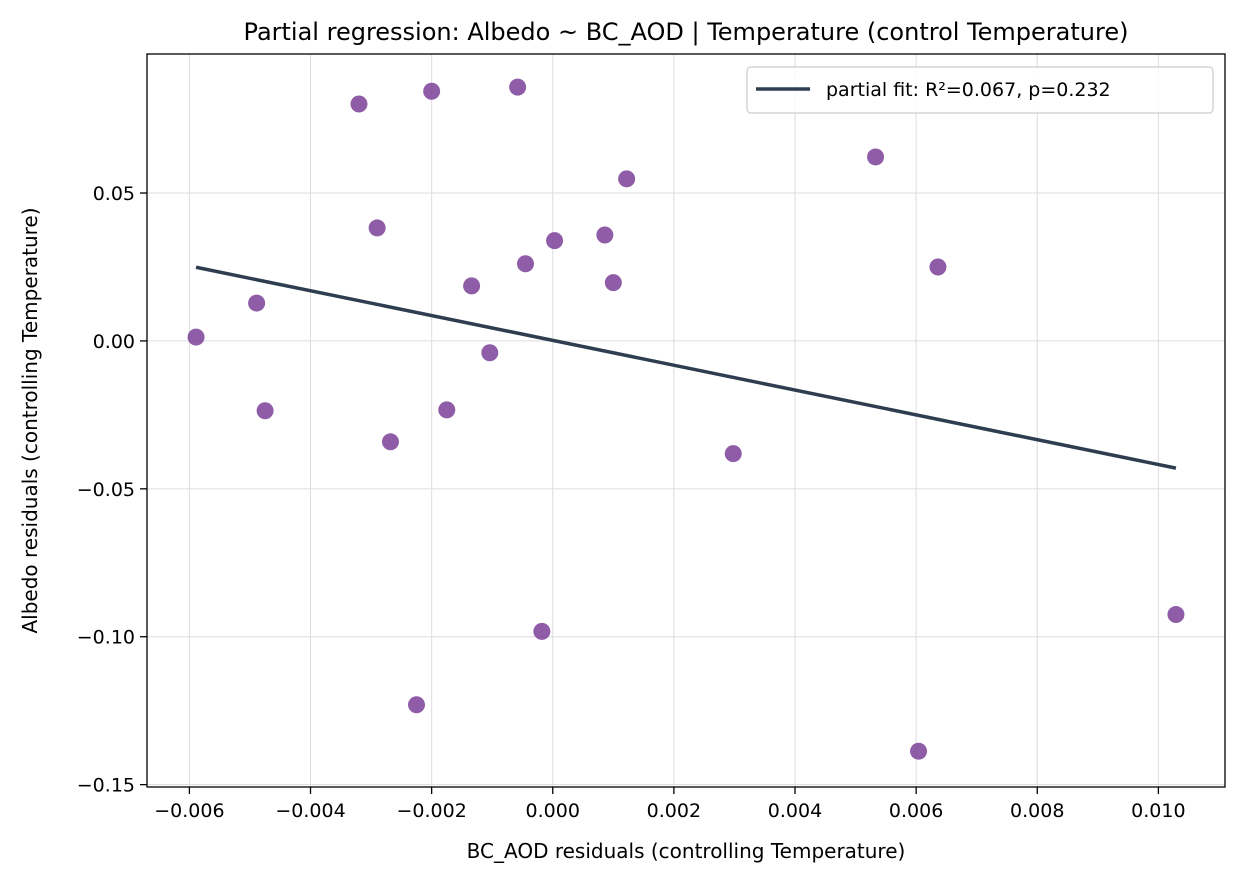  I want to click on x-tick-label: −0.002, so click(431, 811).